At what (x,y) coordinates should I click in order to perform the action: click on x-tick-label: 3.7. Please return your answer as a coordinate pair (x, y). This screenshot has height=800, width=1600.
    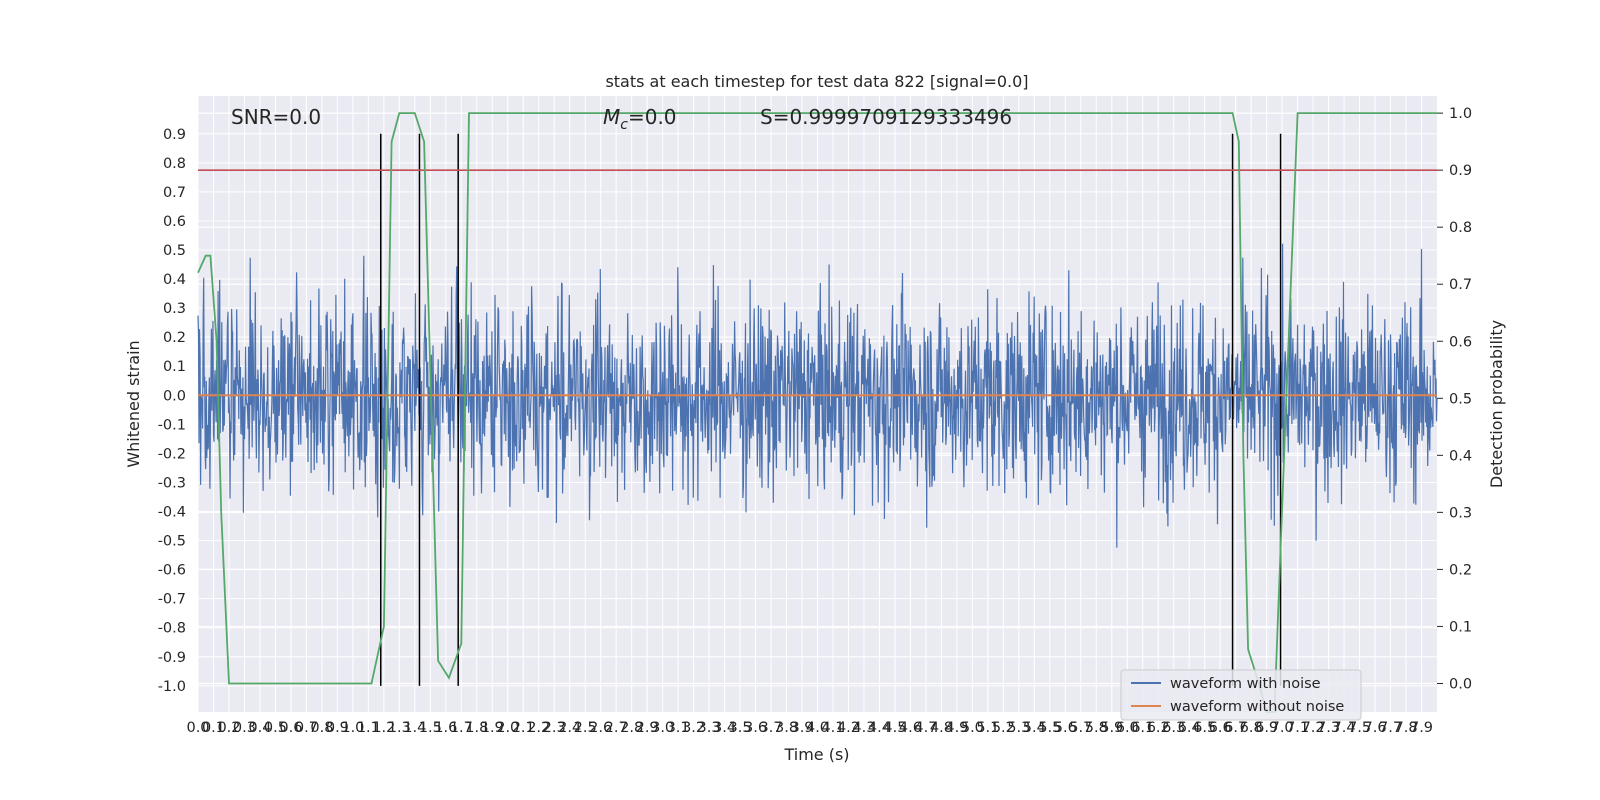
    Looking at the image, I should click on (771, 728).